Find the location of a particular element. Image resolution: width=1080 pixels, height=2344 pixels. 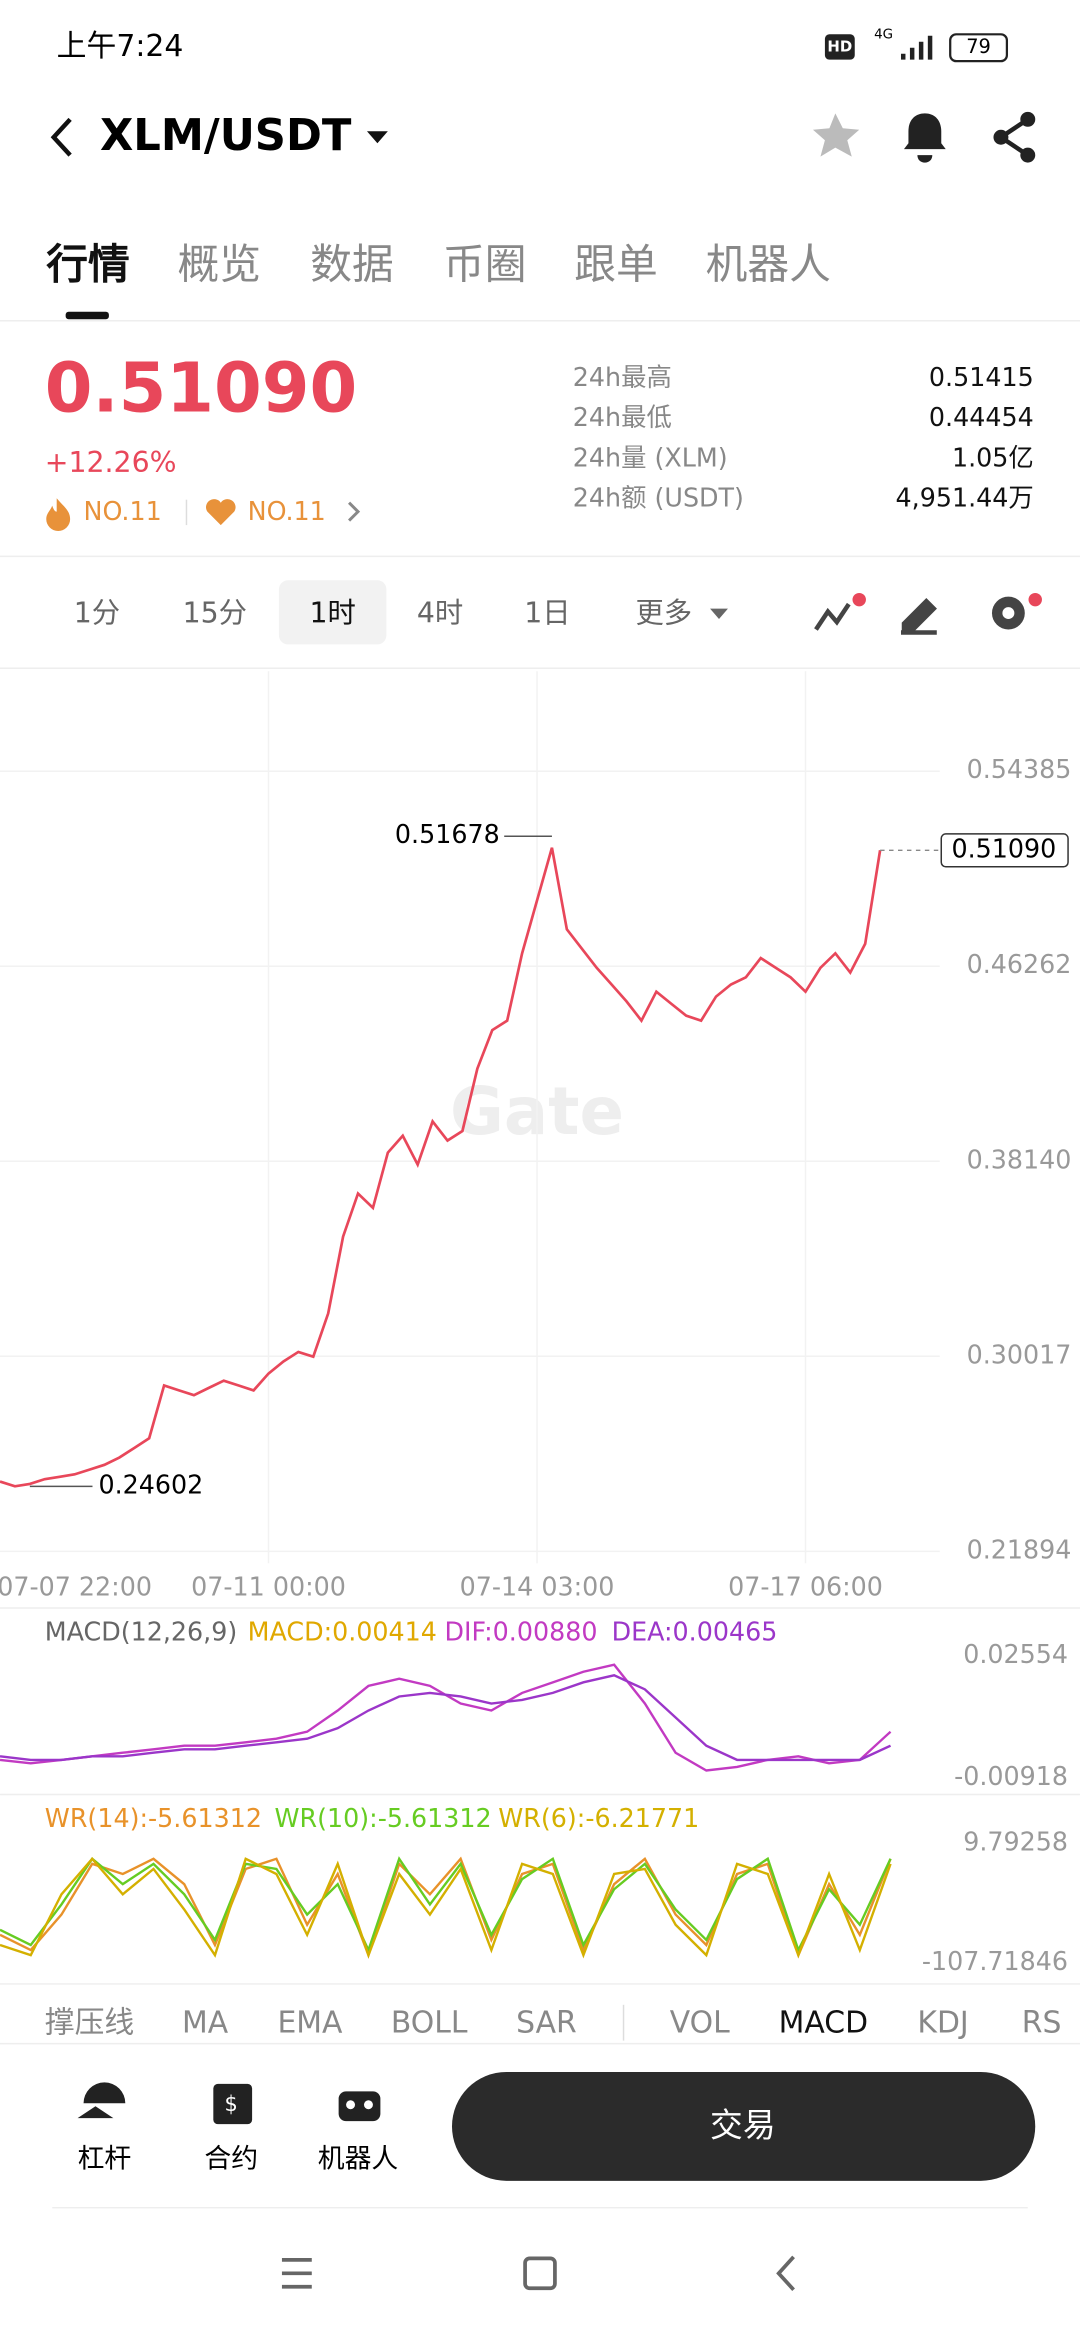

hot-icon is located at coordinates (58, 515).